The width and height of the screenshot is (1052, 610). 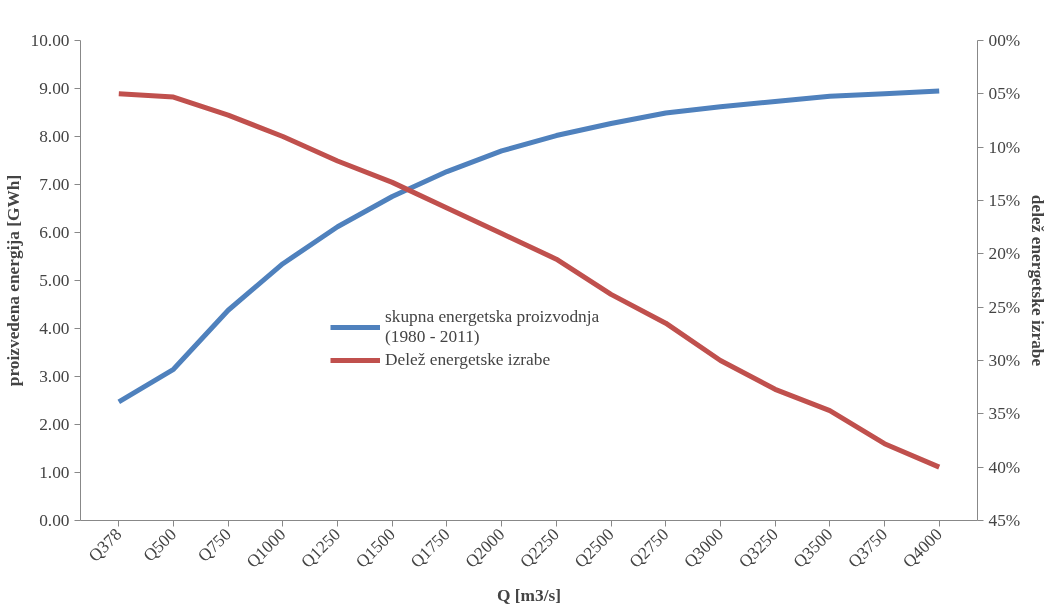 I want to click on y-tick-label: 1.00, so click(x=54, y=472).